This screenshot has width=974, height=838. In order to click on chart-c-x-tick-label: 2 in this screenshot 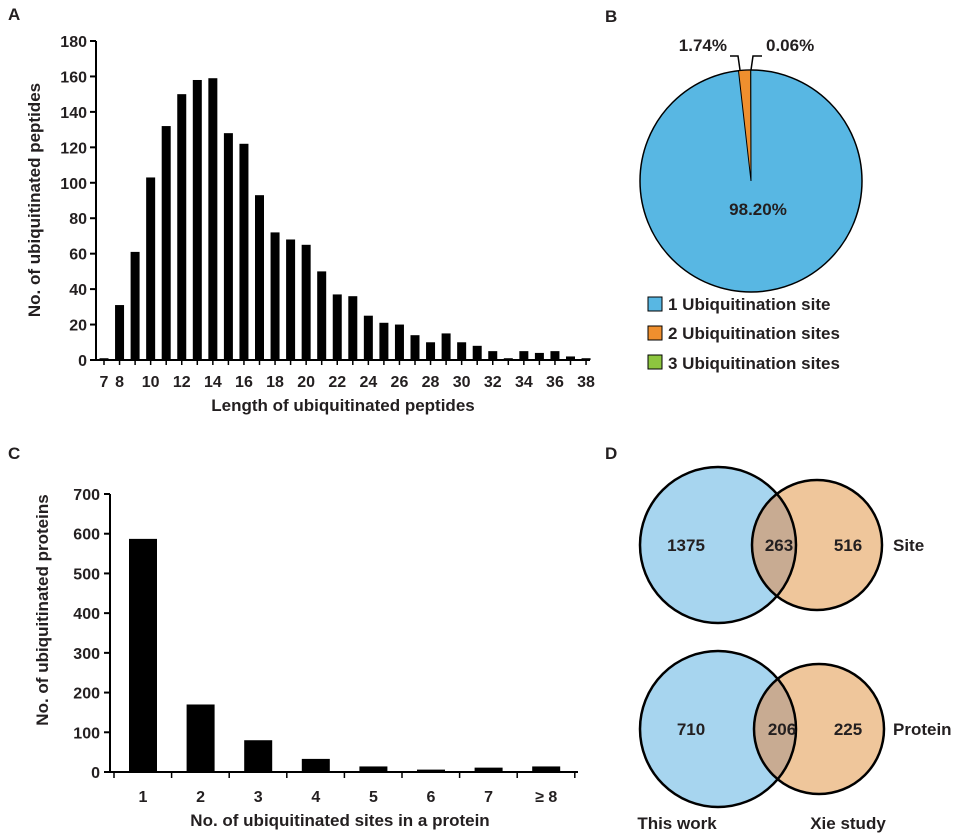, I will do `click(200, 797)`.